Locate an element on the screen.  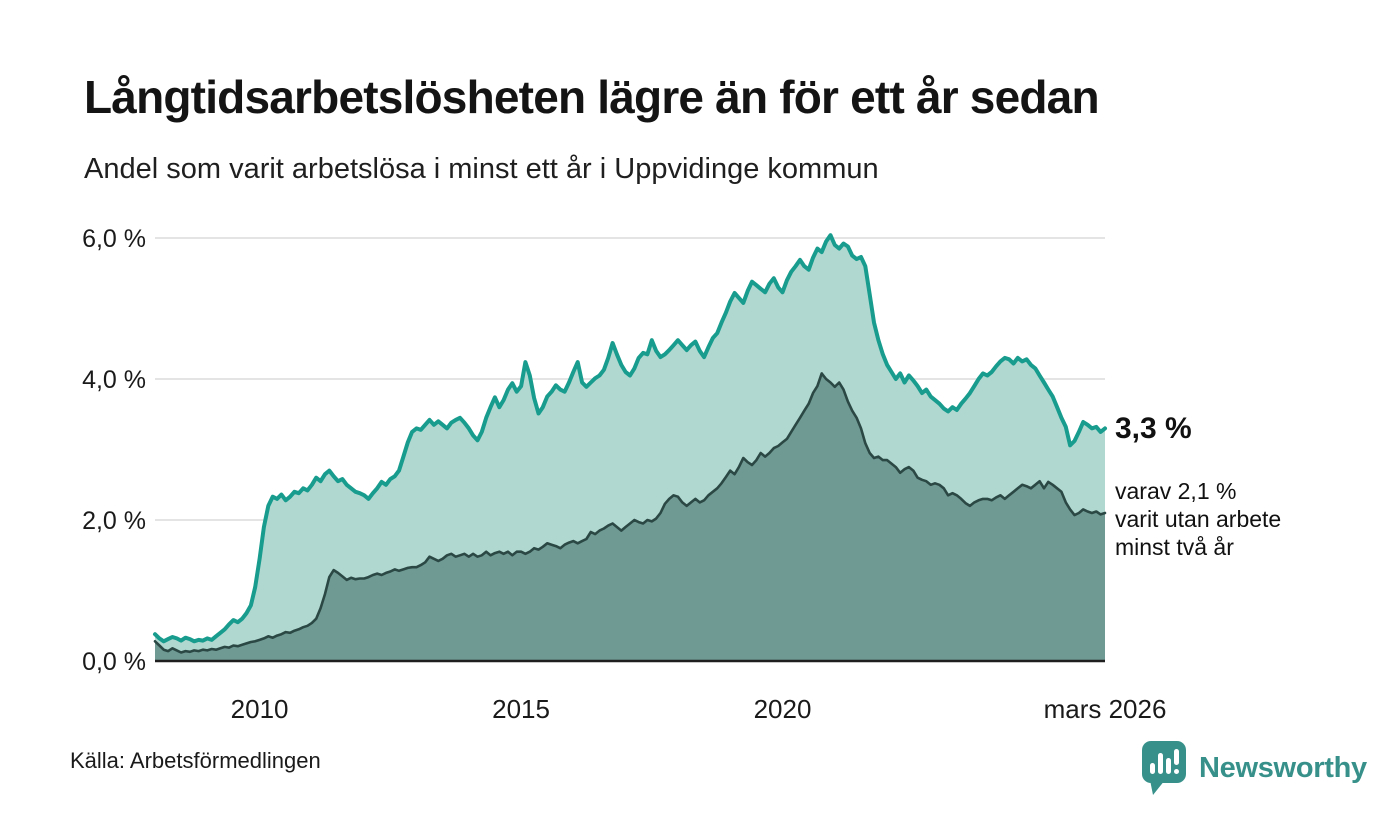
y-axis-tick-label: 6,0 % is located at coordinates (114, 239).